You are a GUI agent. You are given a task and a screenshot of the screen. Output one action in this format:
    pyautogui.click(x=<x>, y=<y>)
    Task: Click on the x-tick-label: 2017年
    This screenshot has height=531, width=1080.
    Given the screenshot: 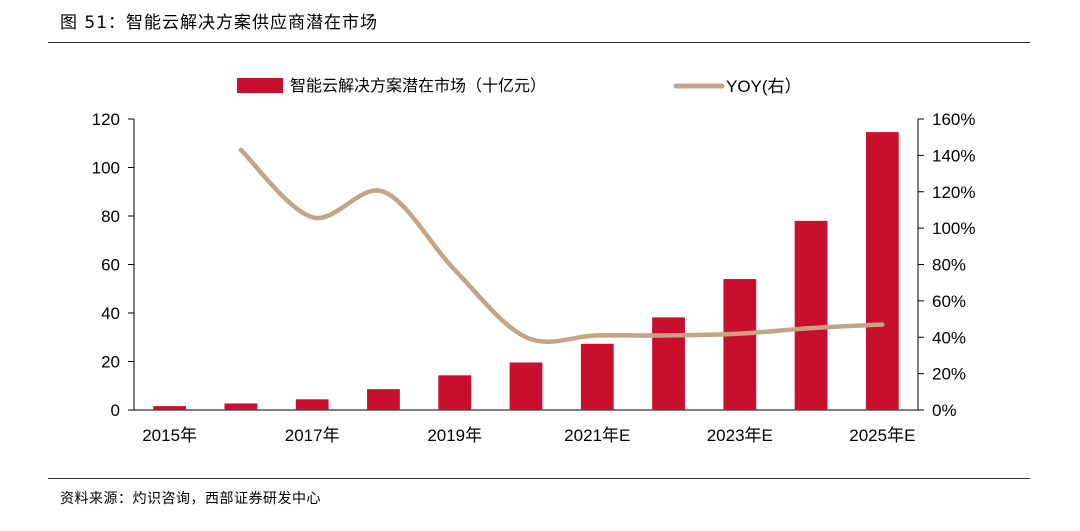 What is the action you would take?
    pyautogui.click(x=312, y=435)
    